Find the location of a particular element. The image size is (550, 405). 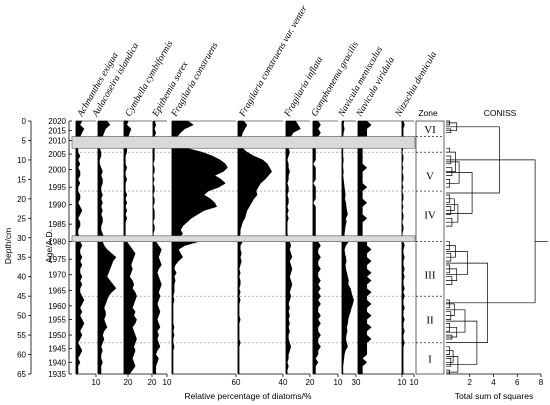

depth-tick-label: 40 is located at coordinates (21, 277).